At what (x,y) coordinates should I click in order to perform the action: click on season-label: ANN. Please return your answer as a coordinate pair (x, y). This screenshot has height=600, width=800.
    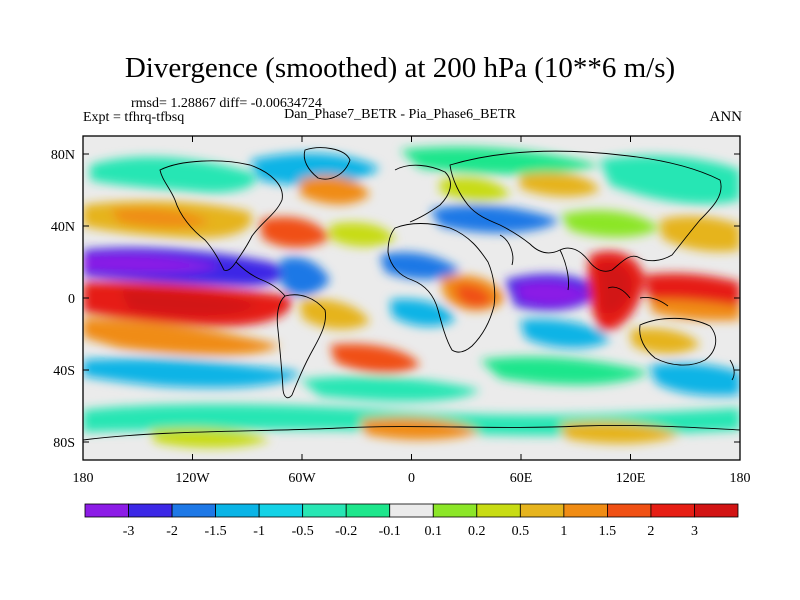
    Looking at the image, I should click on (726, 117).